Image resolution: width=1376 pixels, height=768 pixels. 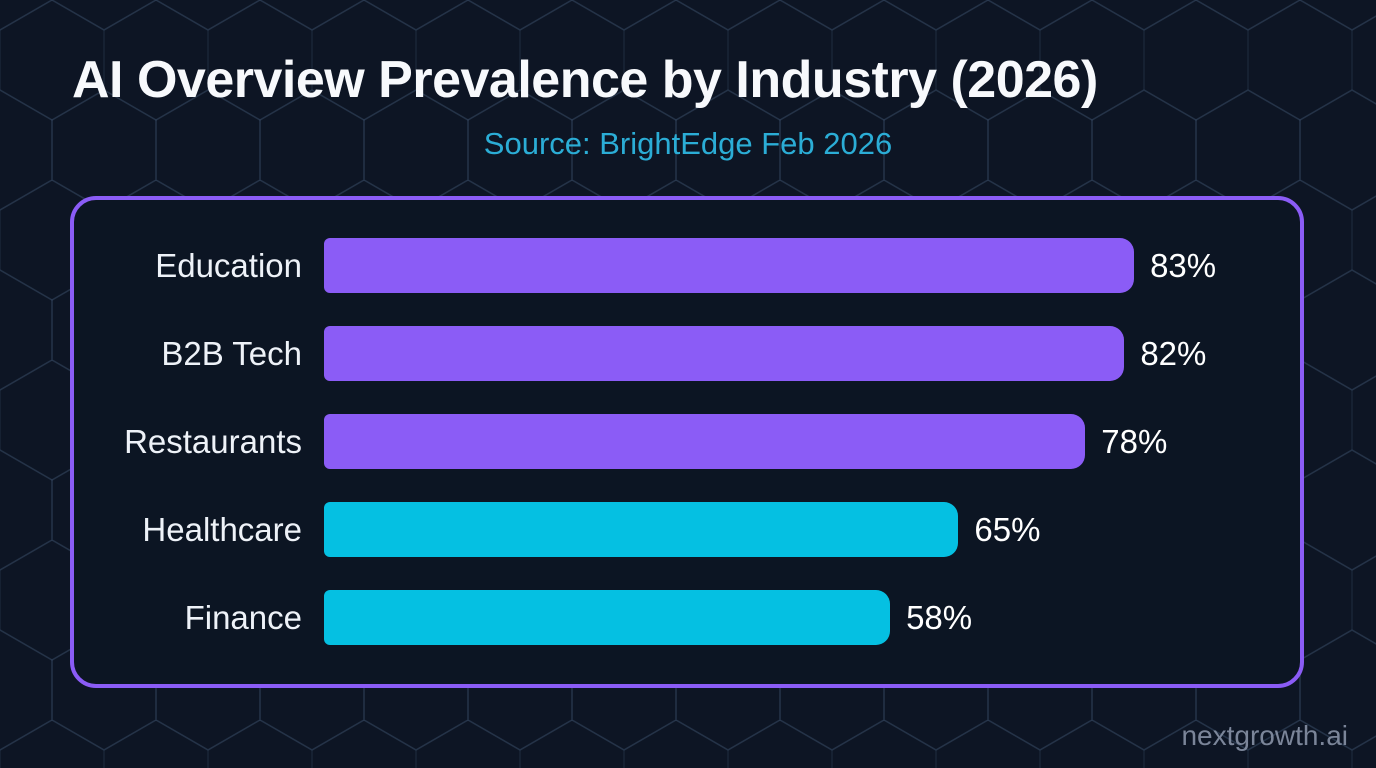 I want to click on category-label: Healthcare, so click(x=222, y=529).